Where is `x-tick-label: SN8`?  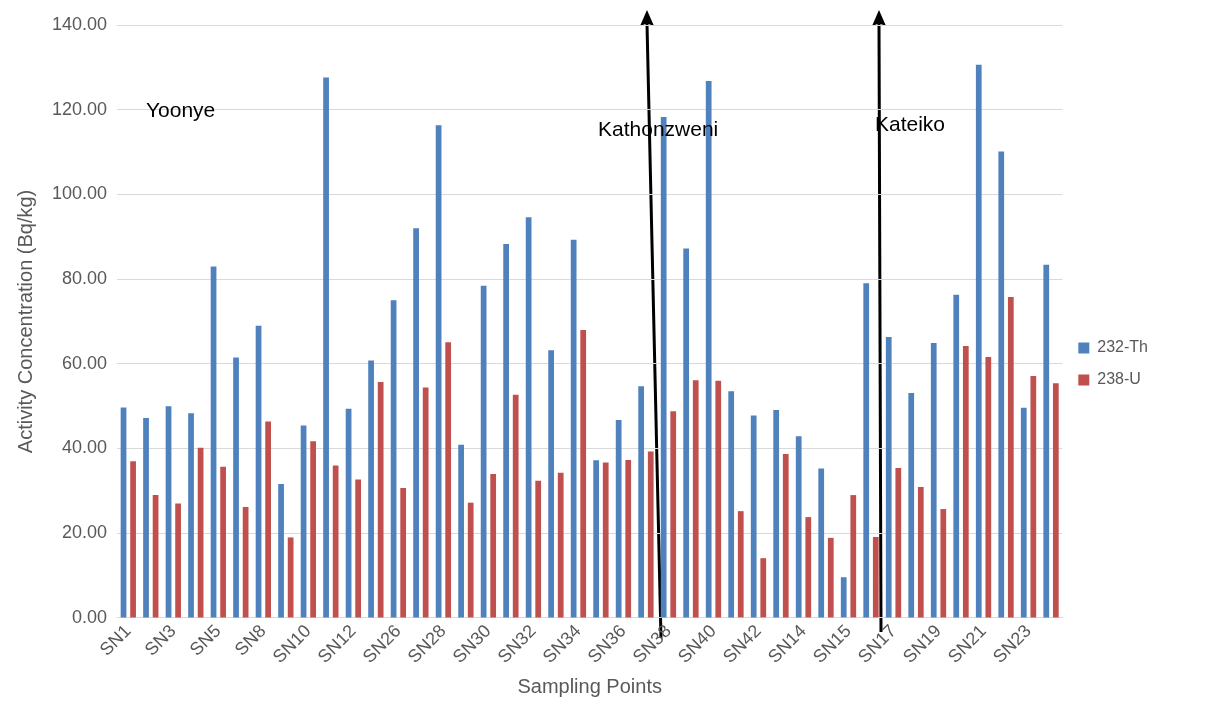
x-tick-label: SN8 is located at coordinates (250, 640).